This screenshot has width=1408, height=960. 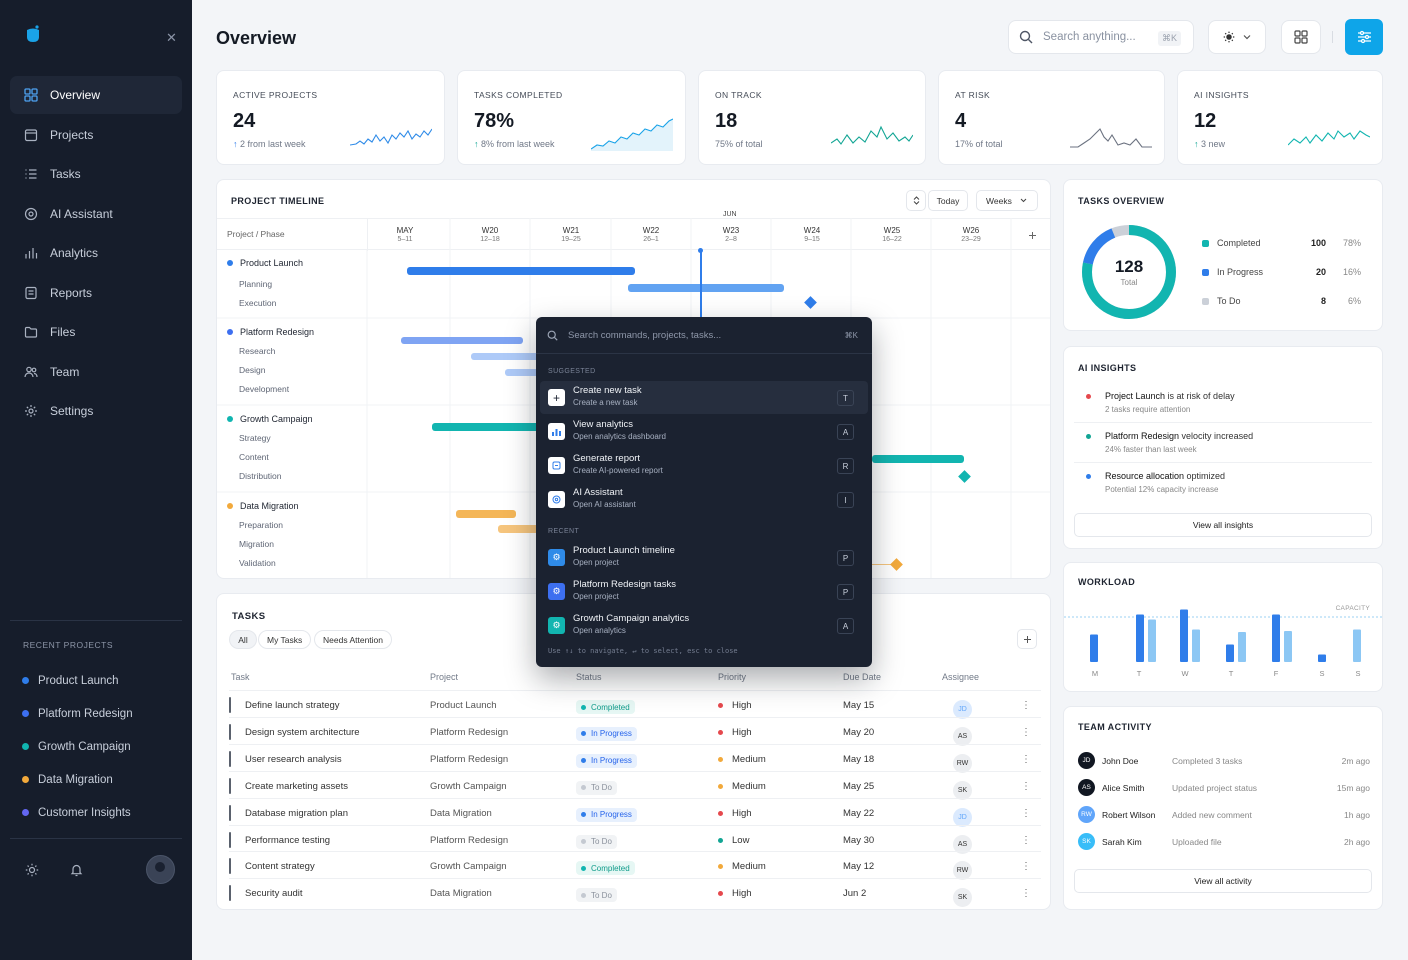 I want to click on timeline-project-platform-redesign: Platform Redesign, so click(x=270, y=332).